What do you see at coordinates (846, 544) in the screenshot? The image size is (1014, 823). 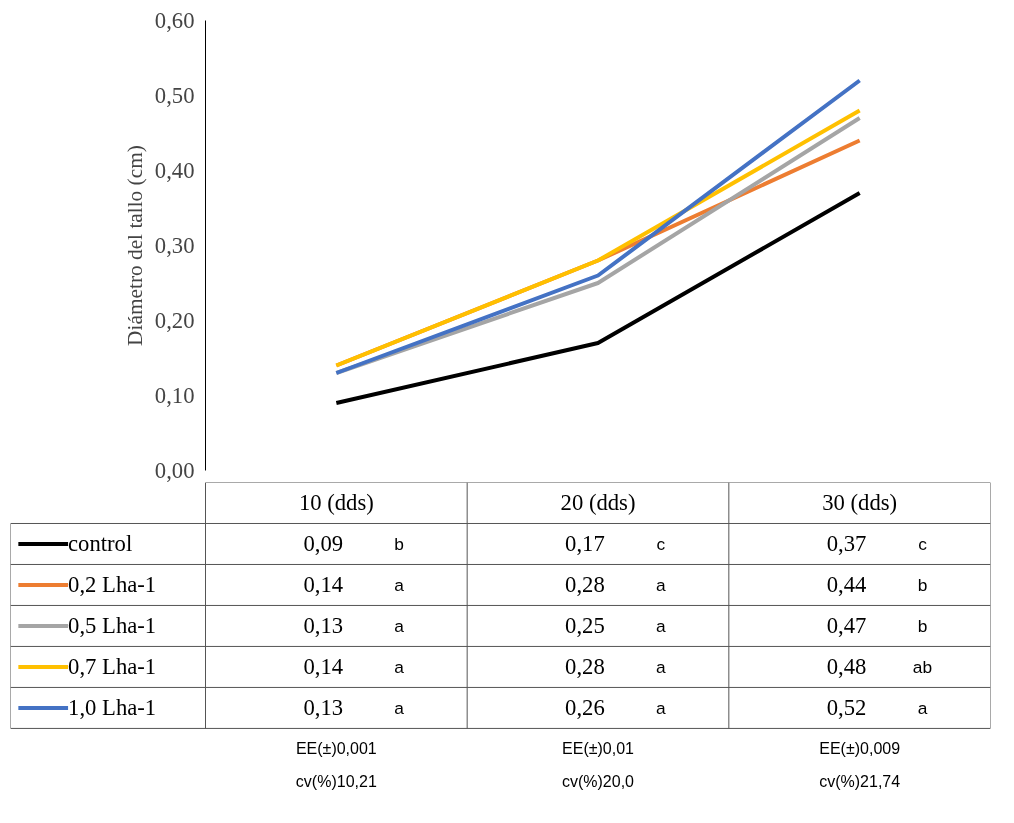 I see `data-label: 0,37` at bounding box center [846, 544].